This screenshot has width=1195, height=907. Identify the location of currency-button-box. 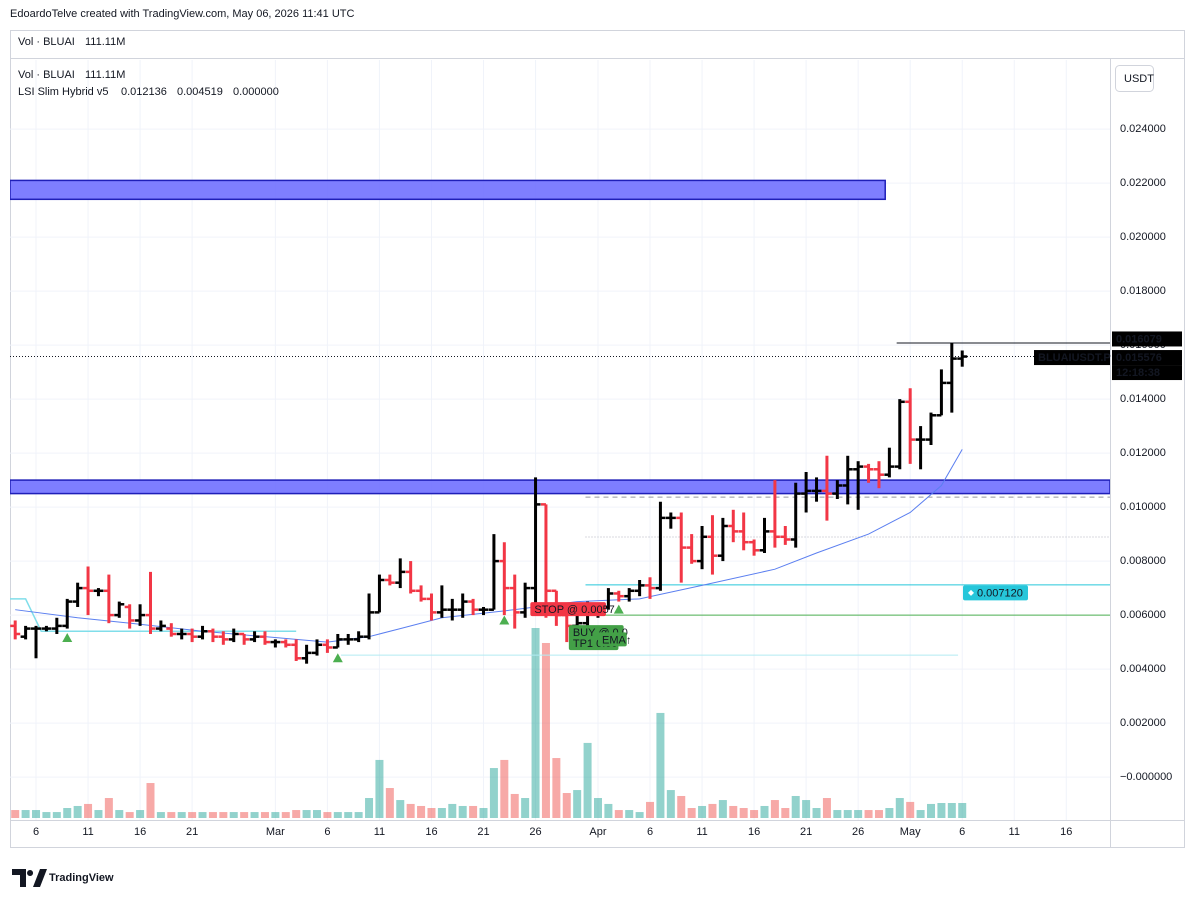
(1134, 78).